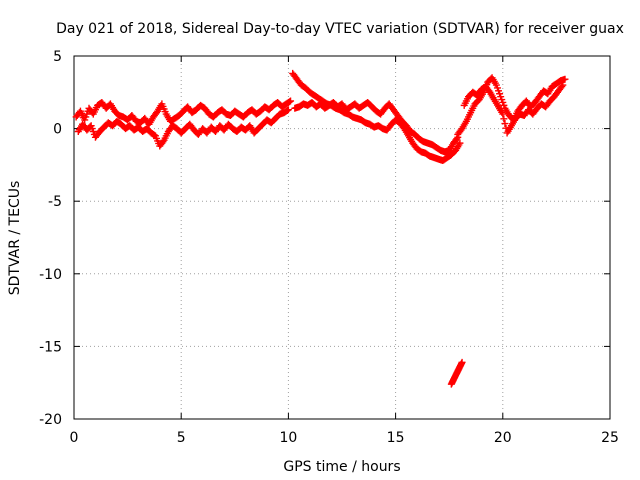  I want to click on x-tick-label-5: 25, so click(610, 438).